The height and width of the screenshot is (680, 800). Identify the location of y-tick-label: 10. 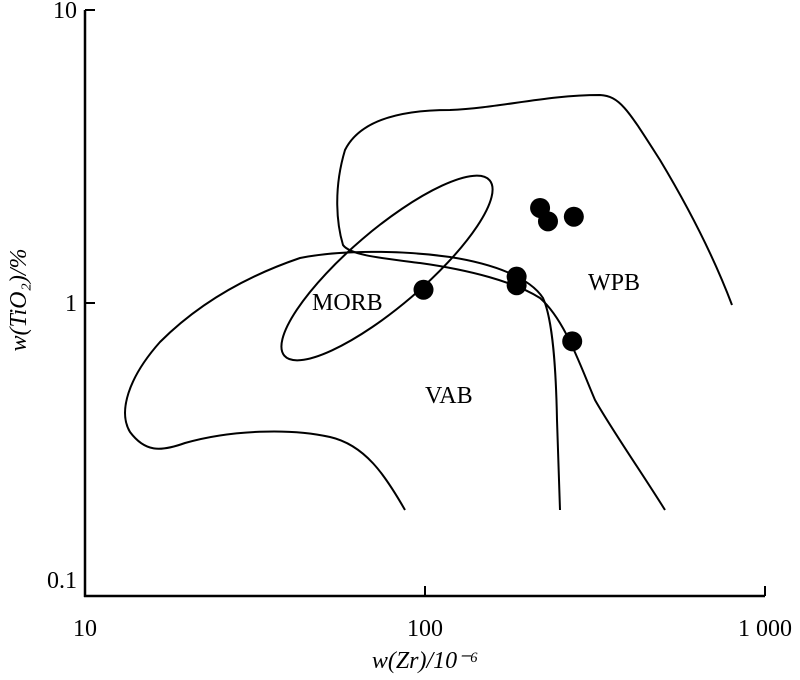
(65, 12).